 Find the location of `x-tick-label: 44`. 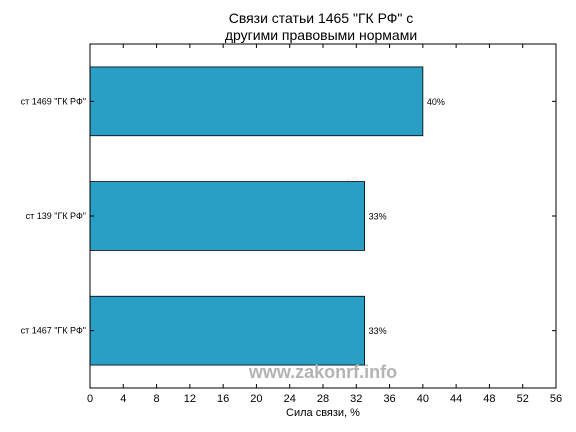

x-tick-label: 44 is located at coordinates (456, 399).